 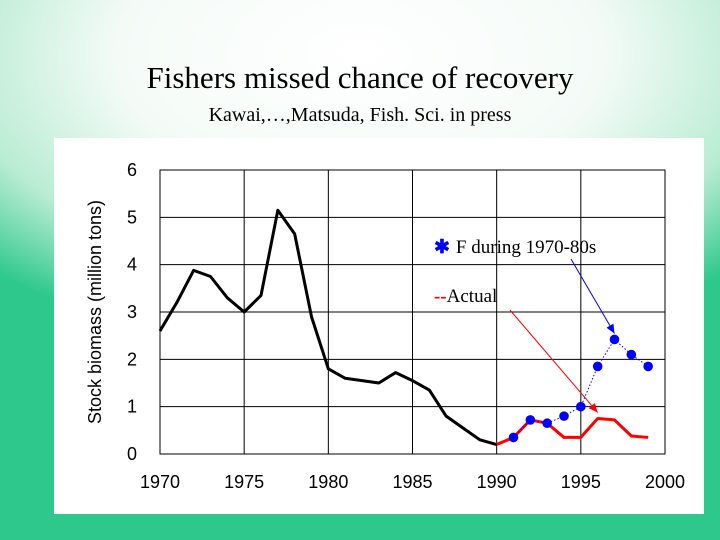 What do you see at coordinates (497, 482) in the screenshot?
I see `x-tick-label: 1990` at bounding box center [497, 482].